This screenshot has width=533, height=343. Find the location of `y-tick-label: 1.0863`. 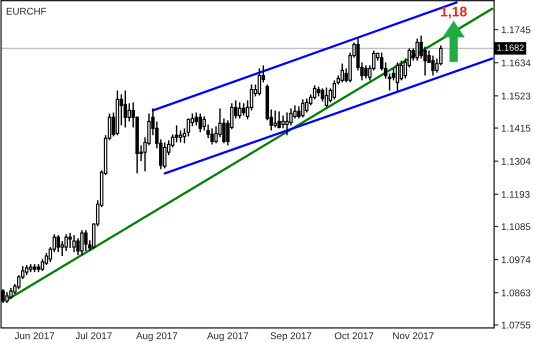

y-tick-label: 1.0863 is located at coordinates (516, 292).